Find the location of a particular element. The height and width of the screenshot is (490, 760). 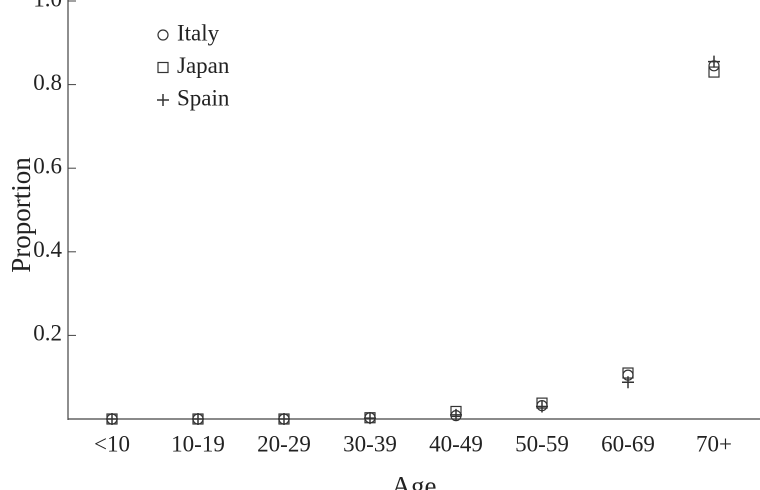

x-tick-label: 10-19 is located at coordinates (198, 443).